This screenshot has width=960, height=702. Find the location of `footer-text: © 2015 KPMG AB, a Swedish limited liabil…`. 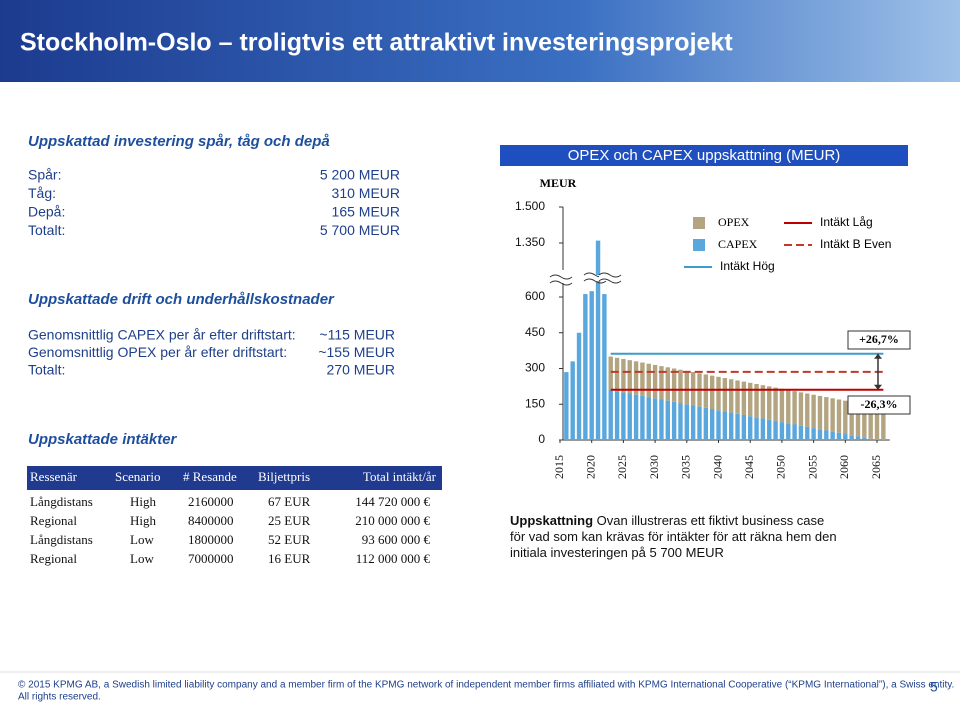

footer-text: © 2015 KPMG AB, a Swedish limited liabil… is located at coordinates (486, 685).